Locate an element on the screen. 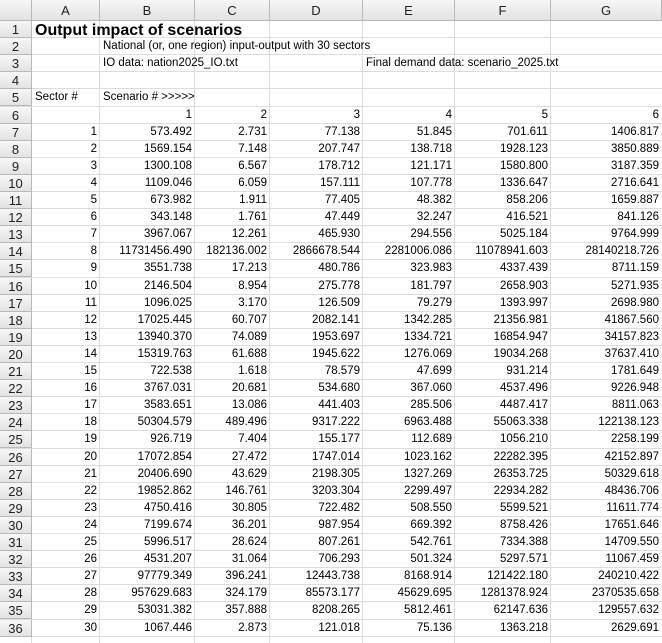 This screenshot has height=643, width=662. output-value: 294.556 is located at coordinates (431, 234).